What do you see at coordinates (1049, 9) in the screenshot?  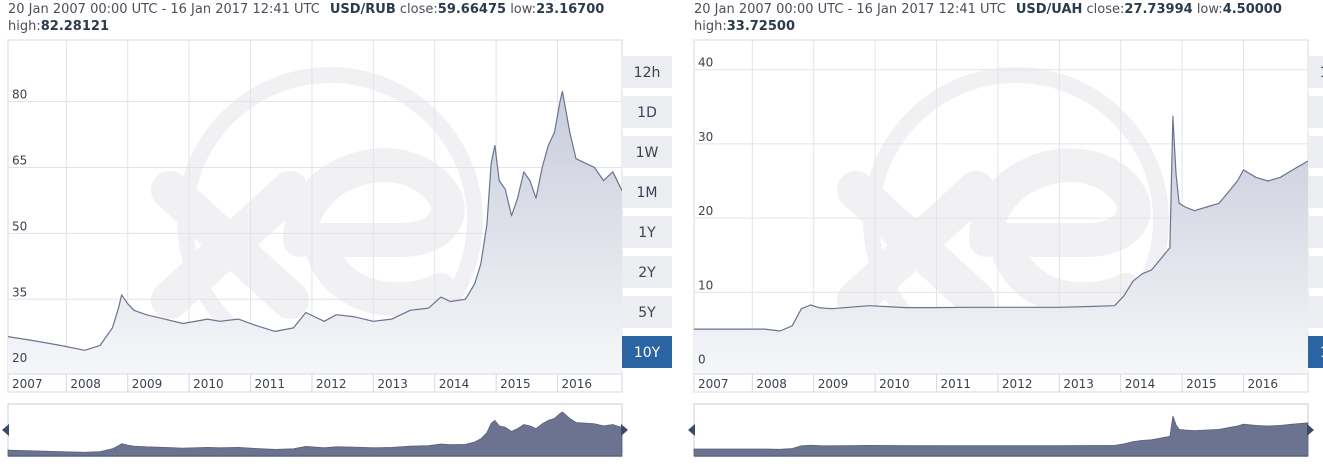 I see `currency-pair: USD/UAH` at bounding box center [1049, 9].